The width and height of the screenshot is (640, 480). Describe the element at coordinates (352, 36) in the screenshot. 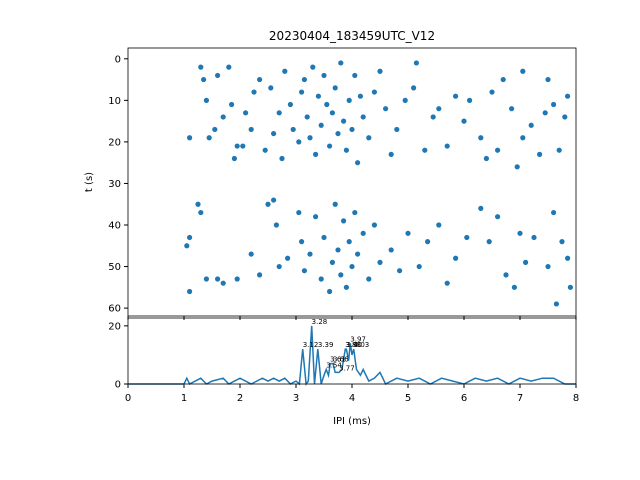

I see `chart-title: 20230404_183459UTC_V12` at that location.